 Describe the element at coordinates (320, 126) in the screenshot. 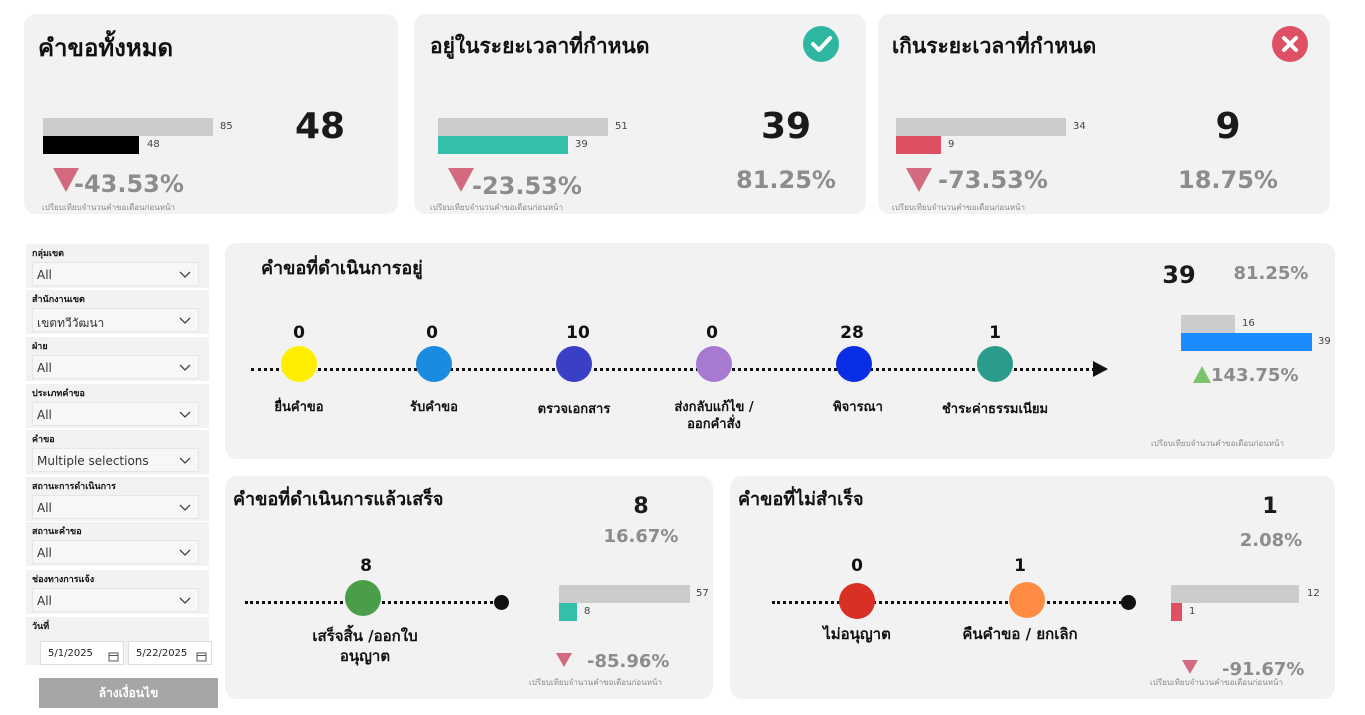

I see `kpi-total-value: 48` at that location.